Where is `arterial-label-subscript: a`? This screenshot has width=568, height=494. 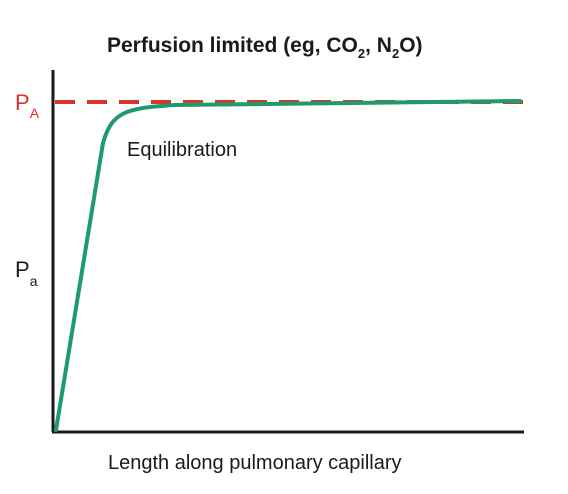
arterial-label-subscript: a is located at coordinates (34, 281).